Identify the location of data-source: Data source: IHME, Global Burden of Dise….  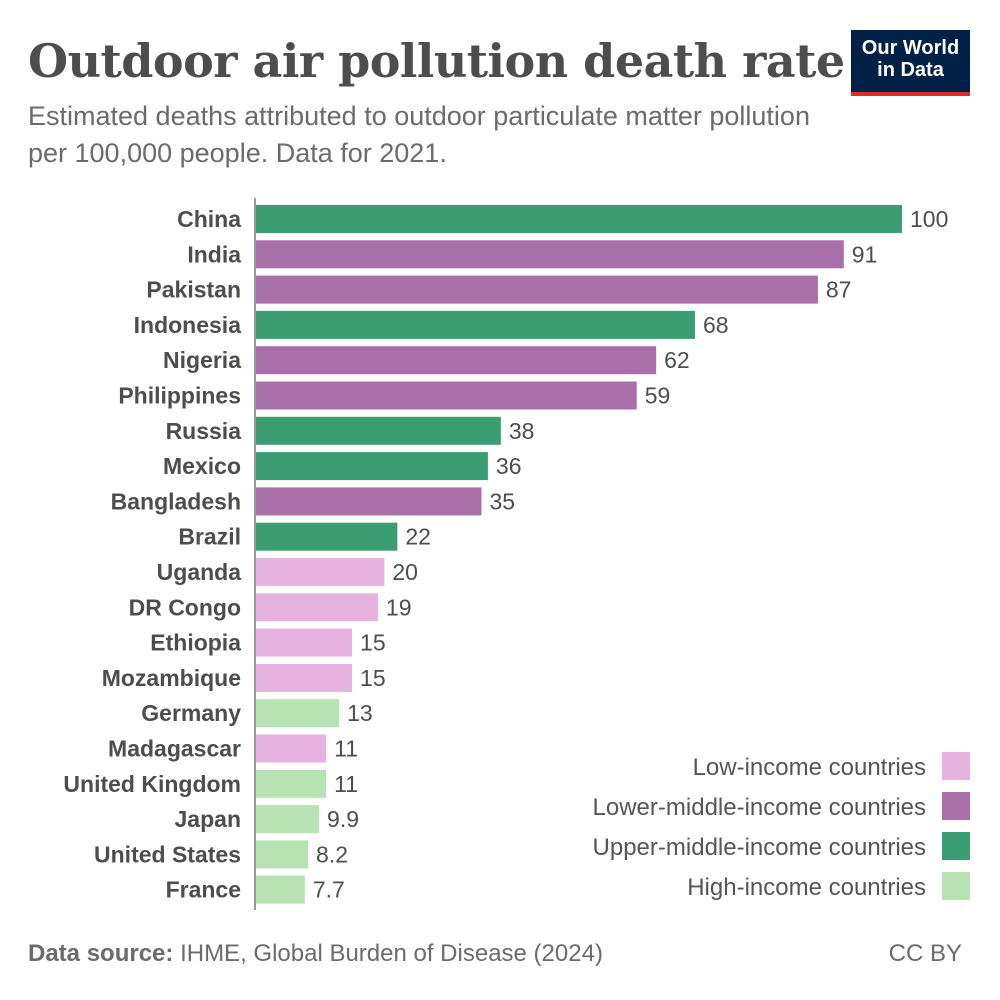
(315, 954).